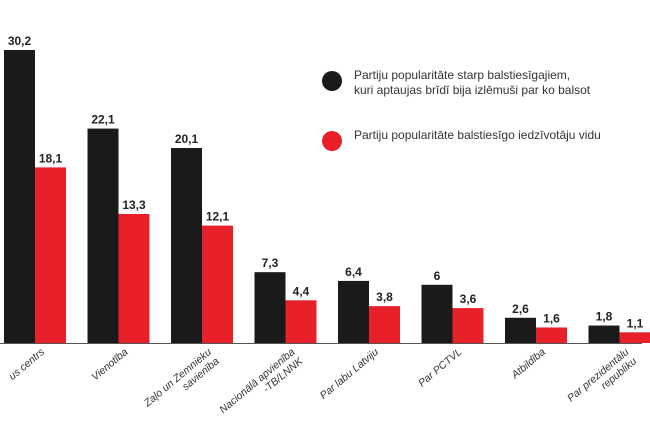 The width and height of the screenshot is (650, 440). I want to click on category-label-5: Par PCTVL, so click(440, 367).